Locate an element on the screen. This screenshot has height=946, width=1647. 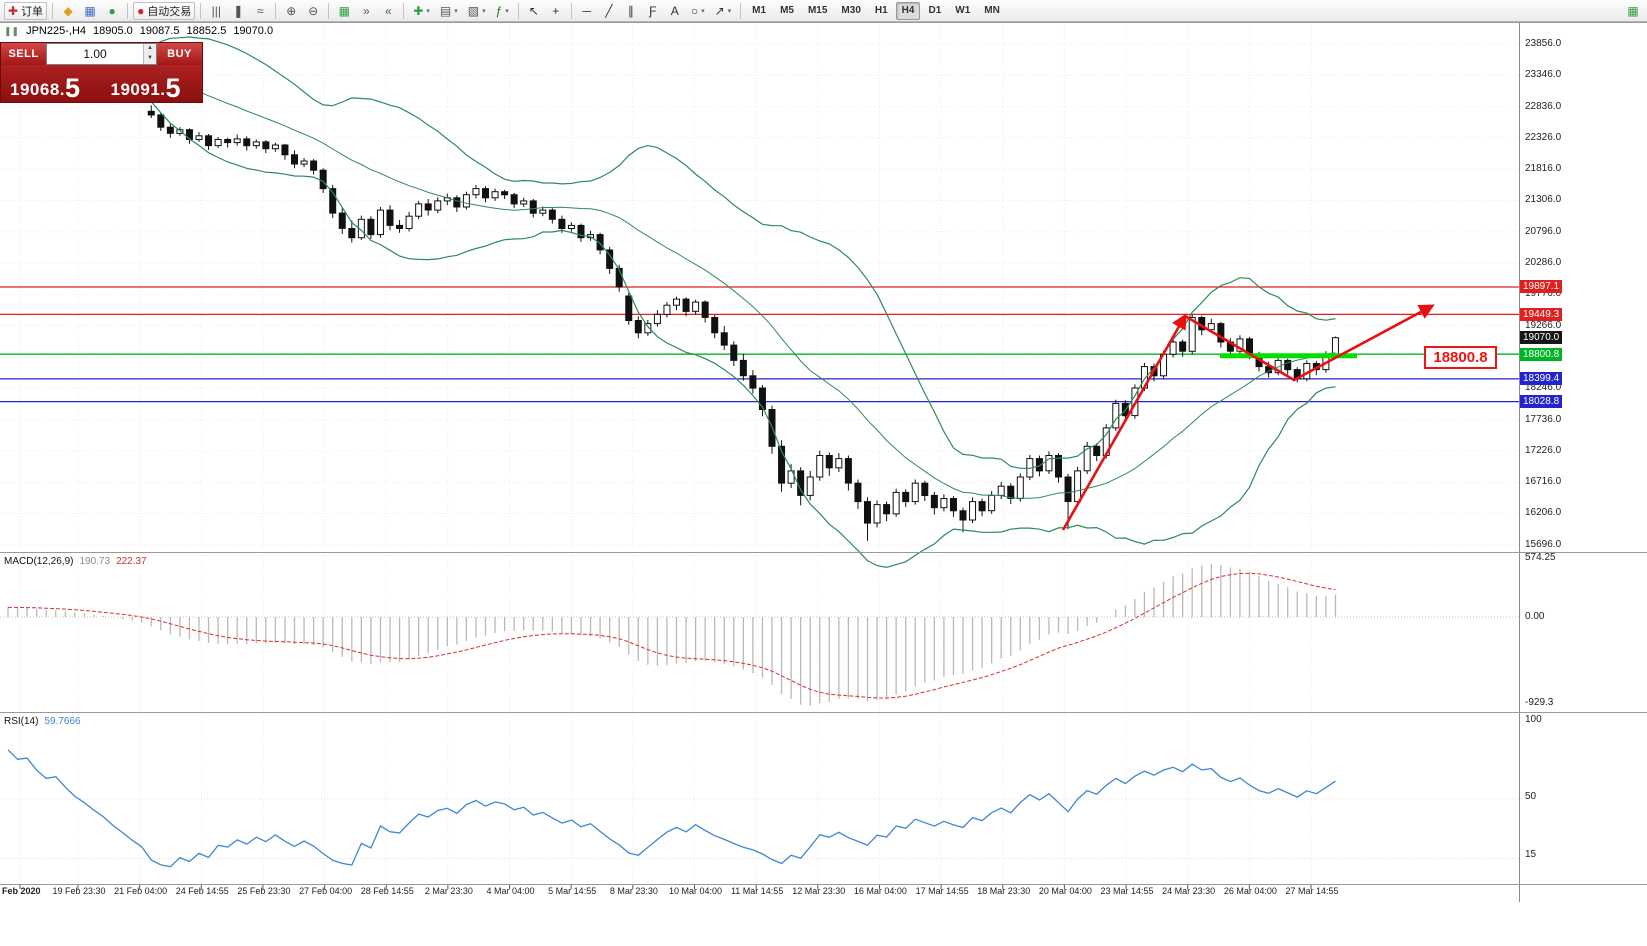
macd-scale-label: 574.25 is located at coordinates (1540, 557).